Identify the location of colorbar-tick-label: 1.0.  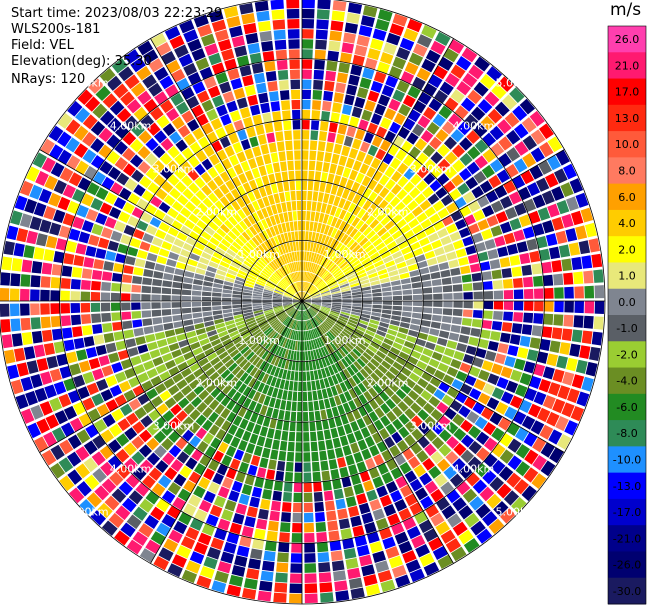
(627, 276).